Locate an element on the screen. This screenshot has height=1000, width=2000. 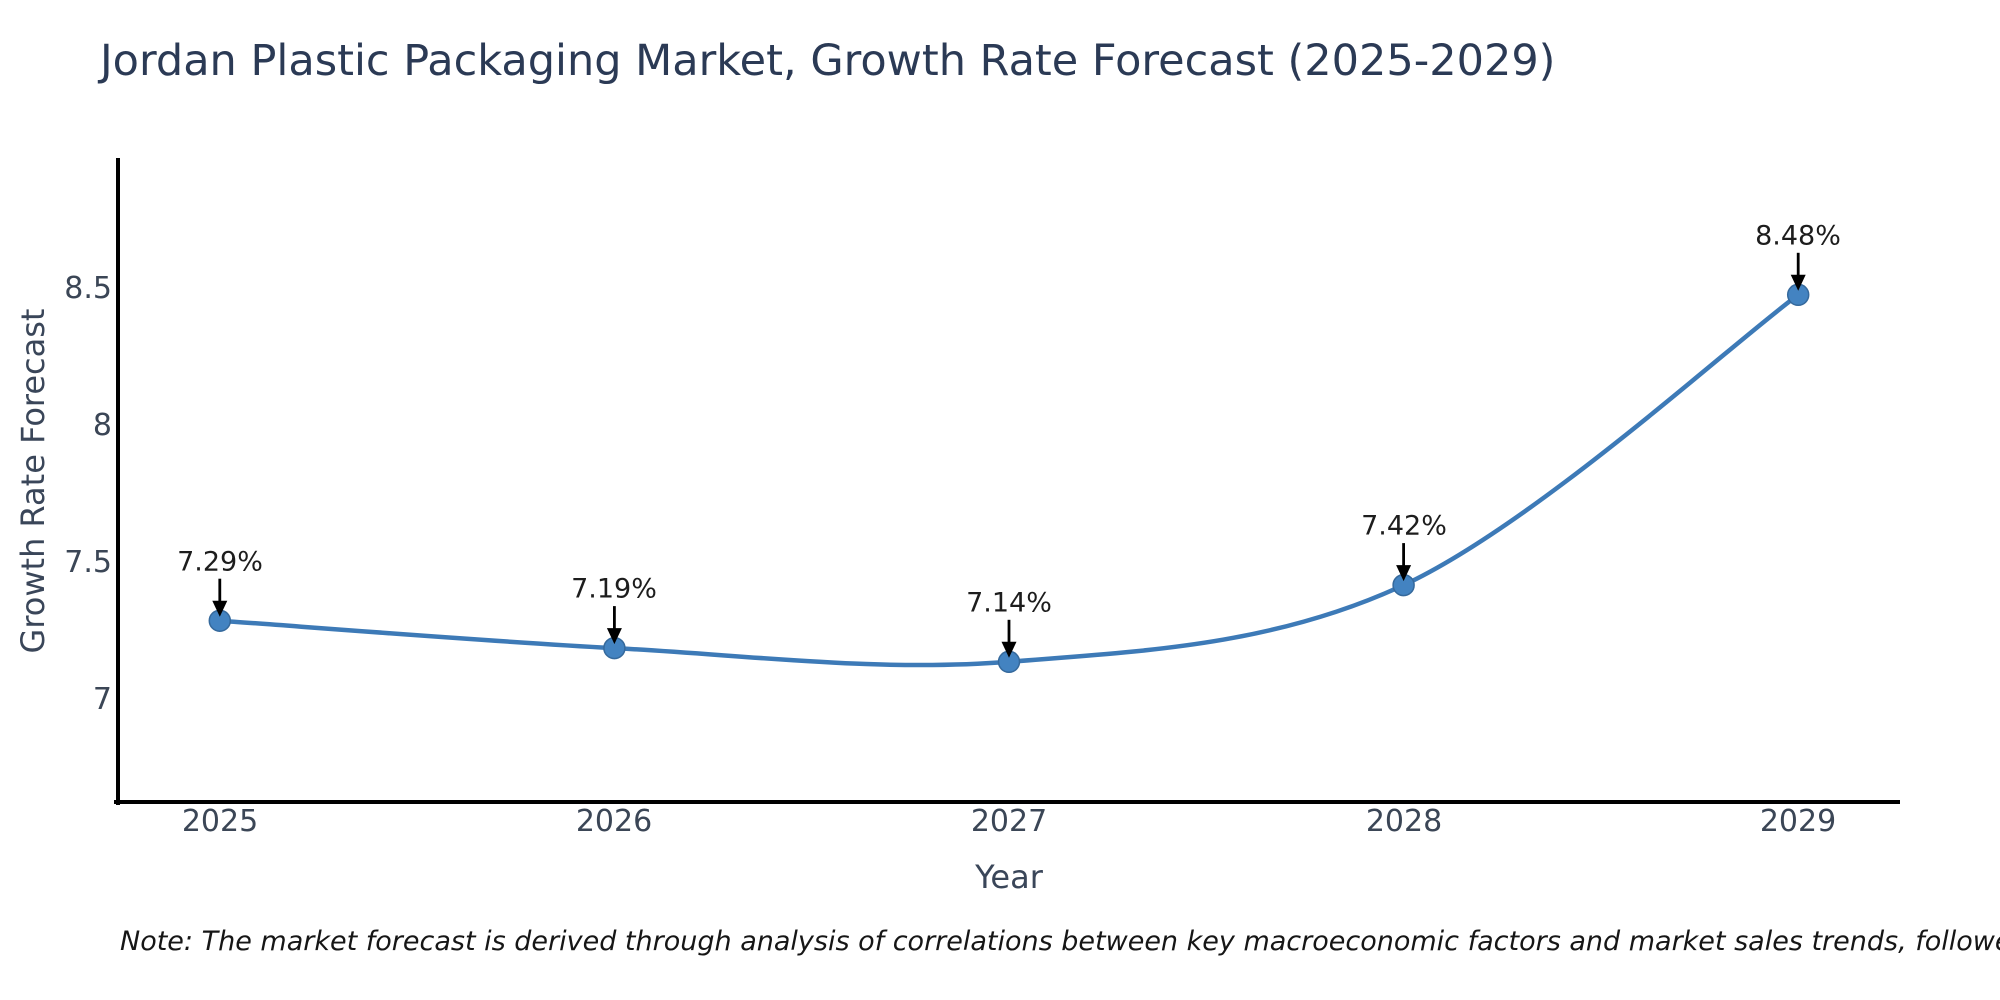
data-point-annotation: 7.14% is located at coordinates (1009, 603).